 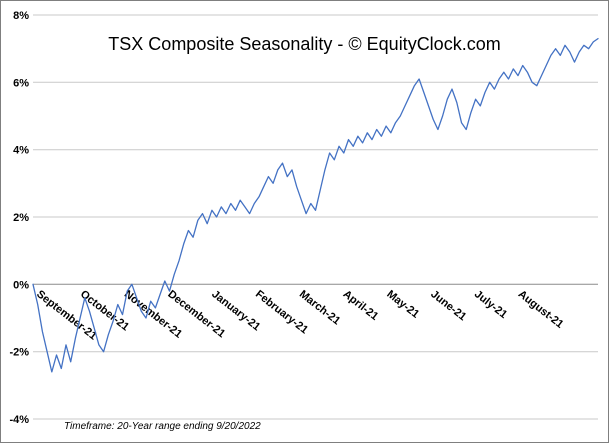 What do you see at coordinates (448, 305) in the screenshot?
I see `x-tick-label: June-21` at bounding box center [448, 305].